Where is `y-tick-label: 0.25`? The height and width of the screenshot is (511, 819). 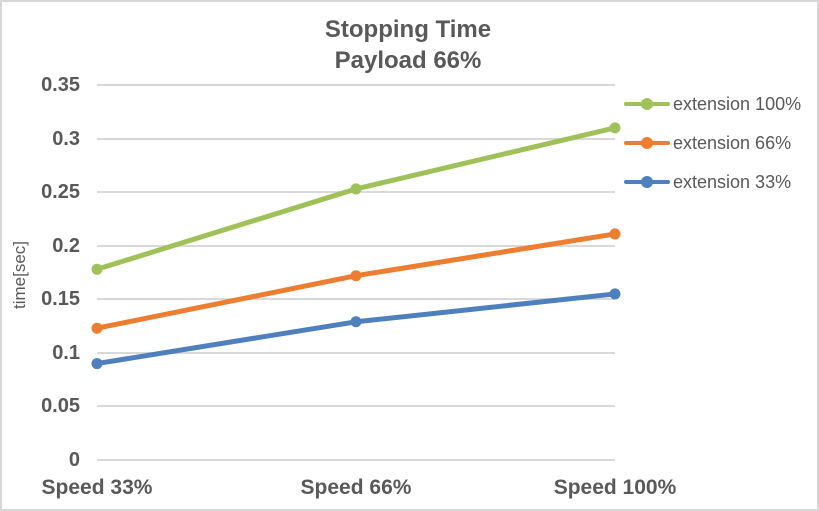 y-tick-label: 0.25 is located at coordinates (60, 192).